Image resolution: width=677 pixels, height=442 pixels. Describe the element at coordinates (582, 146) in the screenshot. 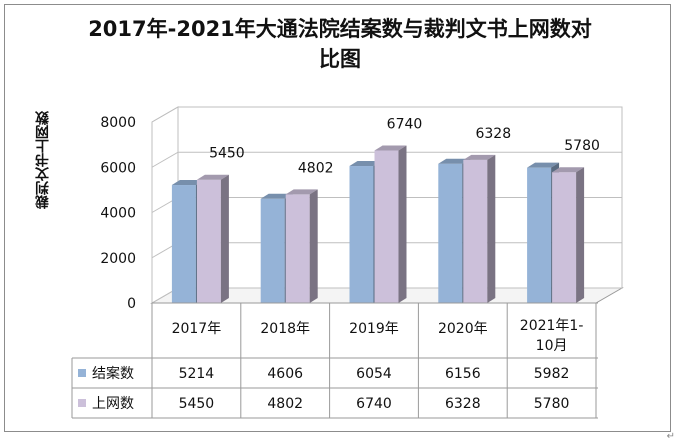

I see `data-label: 5780` at that location.